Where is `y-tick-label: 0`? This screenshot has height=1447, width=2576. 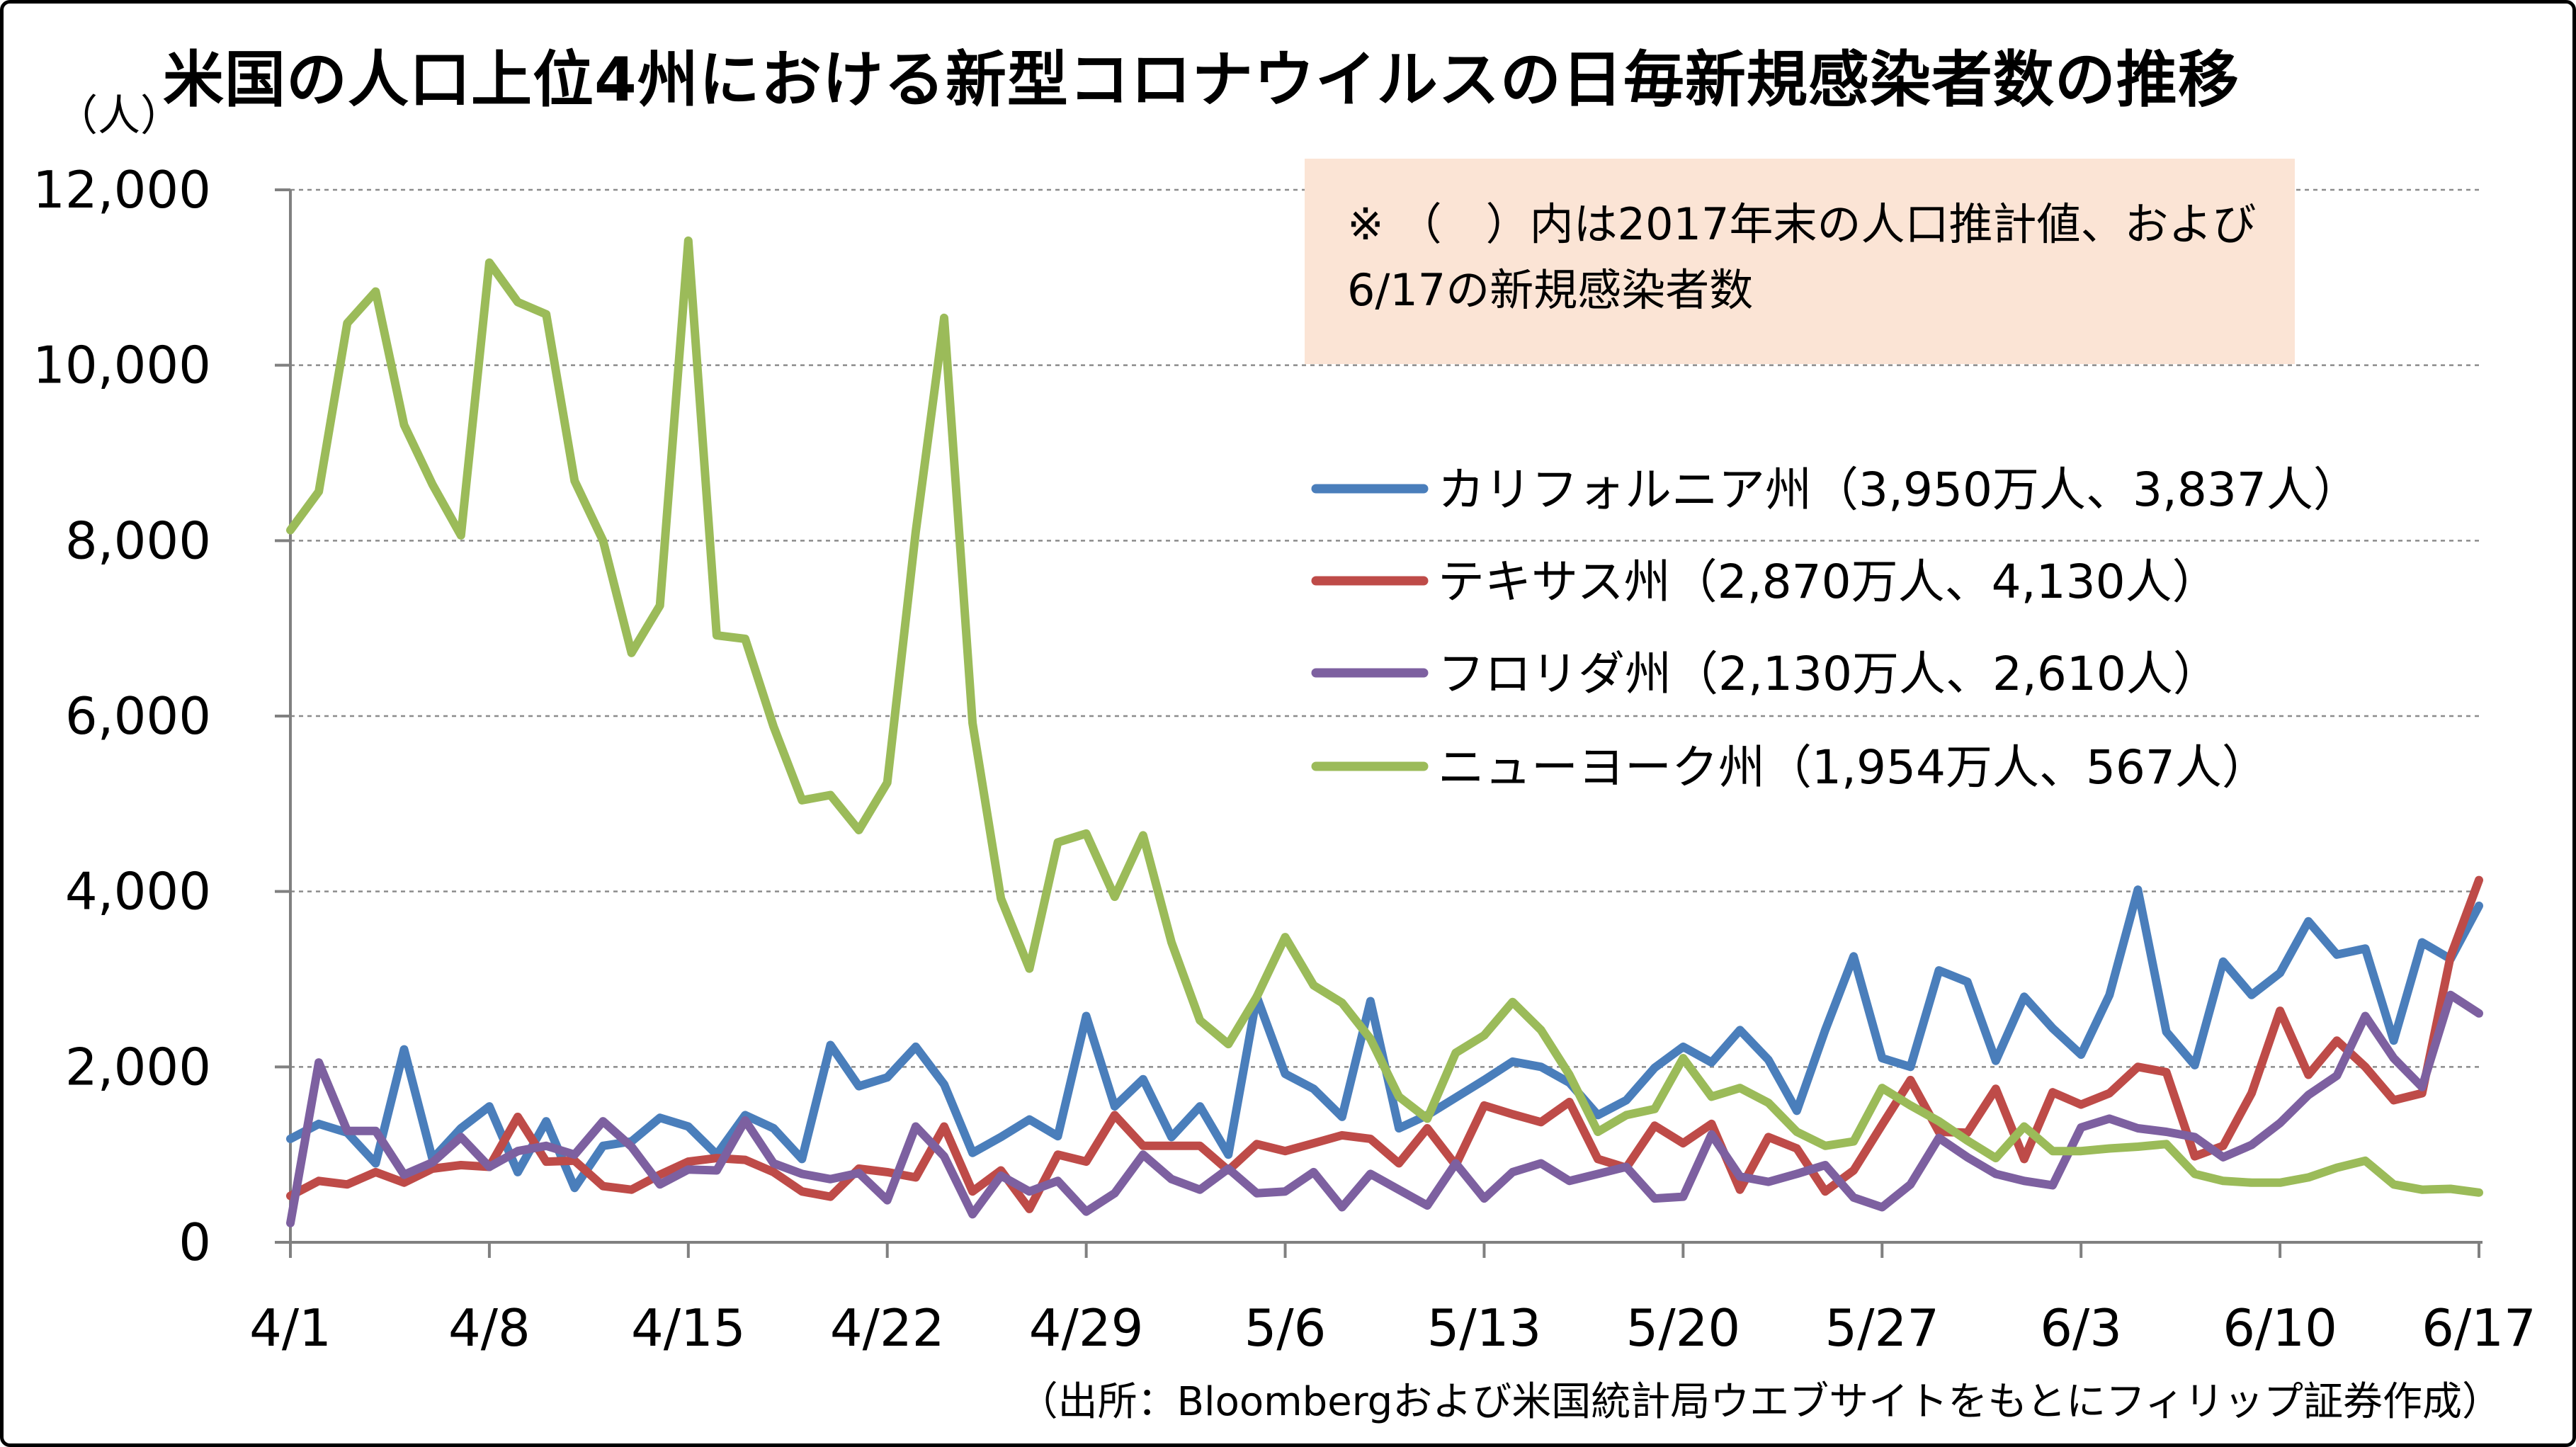 y-tick-label: 0 is located at coordinates (194, 1242).